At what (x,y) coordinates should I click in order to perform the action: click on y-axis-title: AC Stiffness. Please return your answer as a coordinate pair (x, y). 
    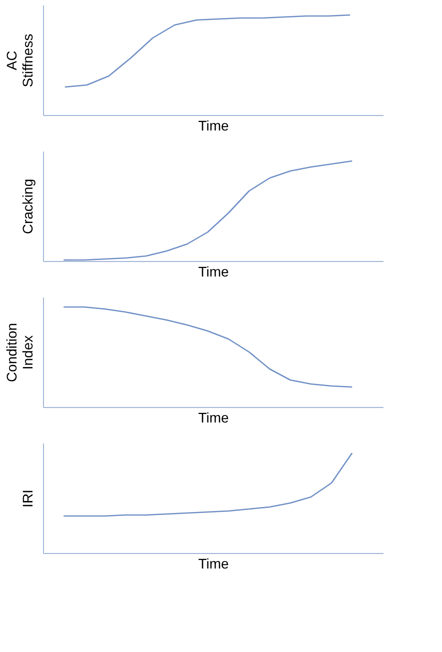
    Looking at the image, I should click on (20, 61).